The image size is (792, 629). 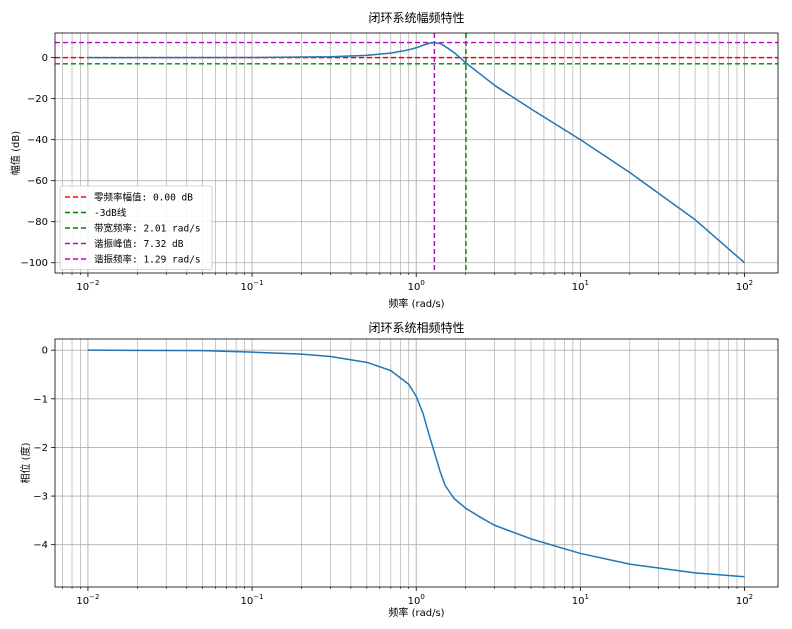 What do you see at coordinates (40, 545) in the screenshot?
I see `y-tick-label: −4` at bounding box center [40, 545].